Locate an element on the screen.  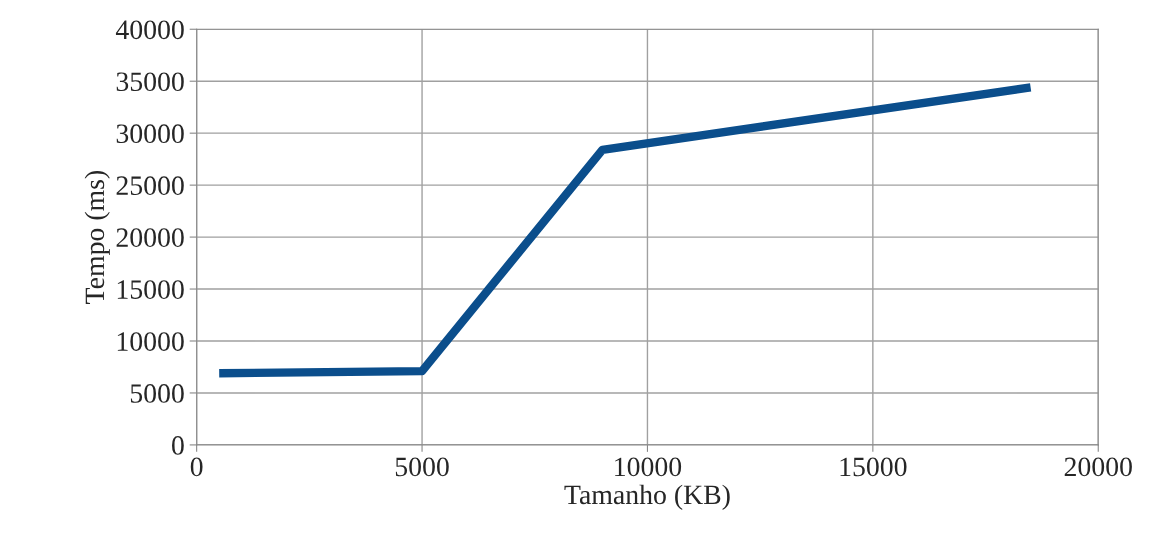
y-tick-label: 5000 is located at coordinates (157, 393).